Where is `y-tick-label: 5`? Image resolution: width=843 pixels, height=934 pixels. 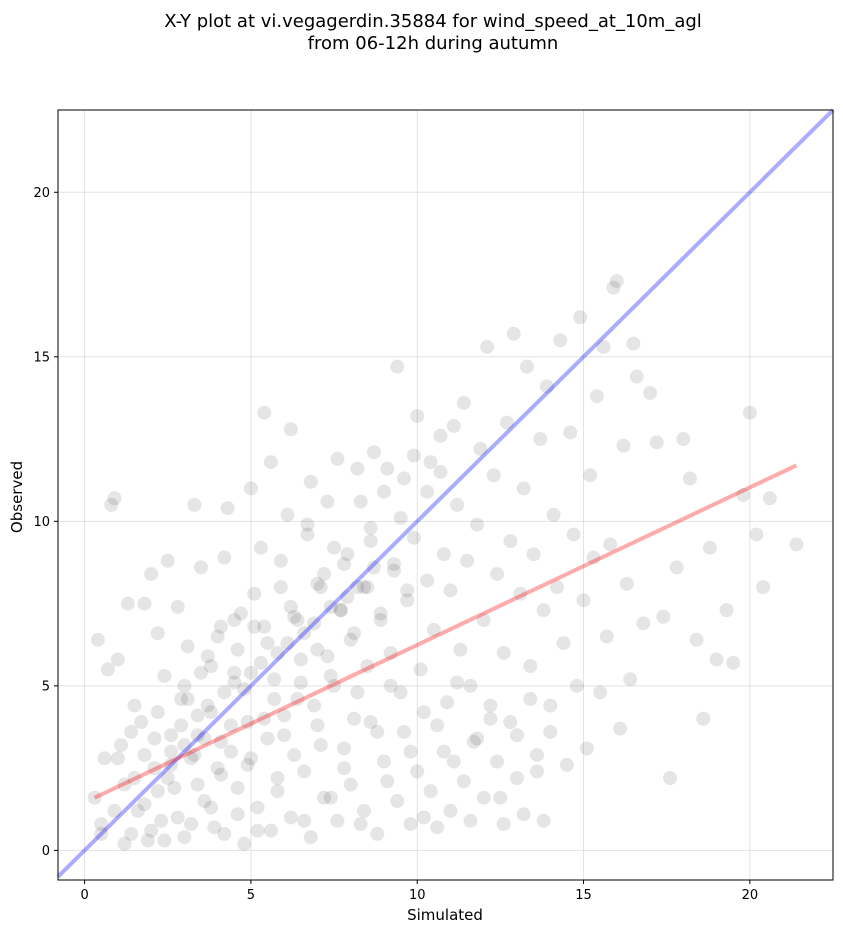
y-tick-label: 5 is located at coordinates (46, 686).